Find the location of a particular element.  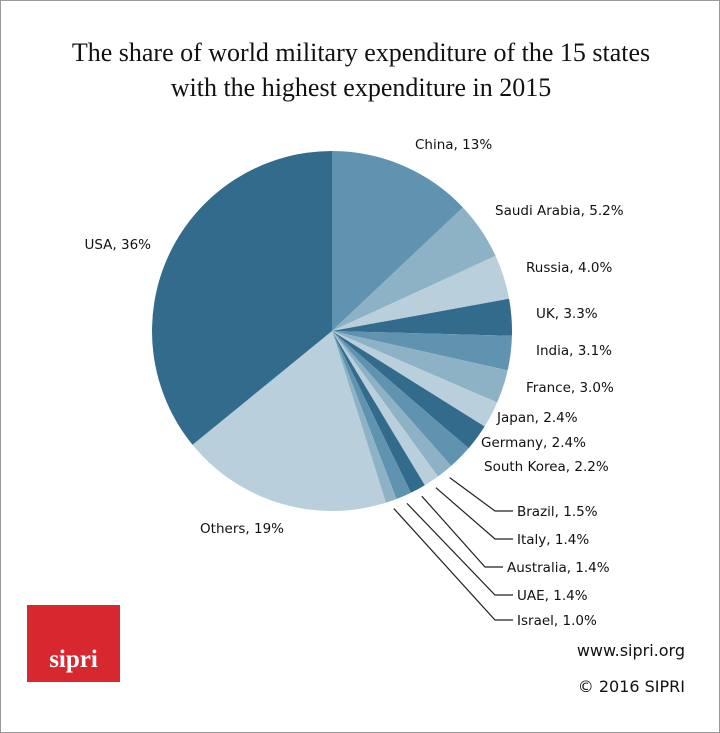

logo-text: sipri is located at coordinates (73, 659).